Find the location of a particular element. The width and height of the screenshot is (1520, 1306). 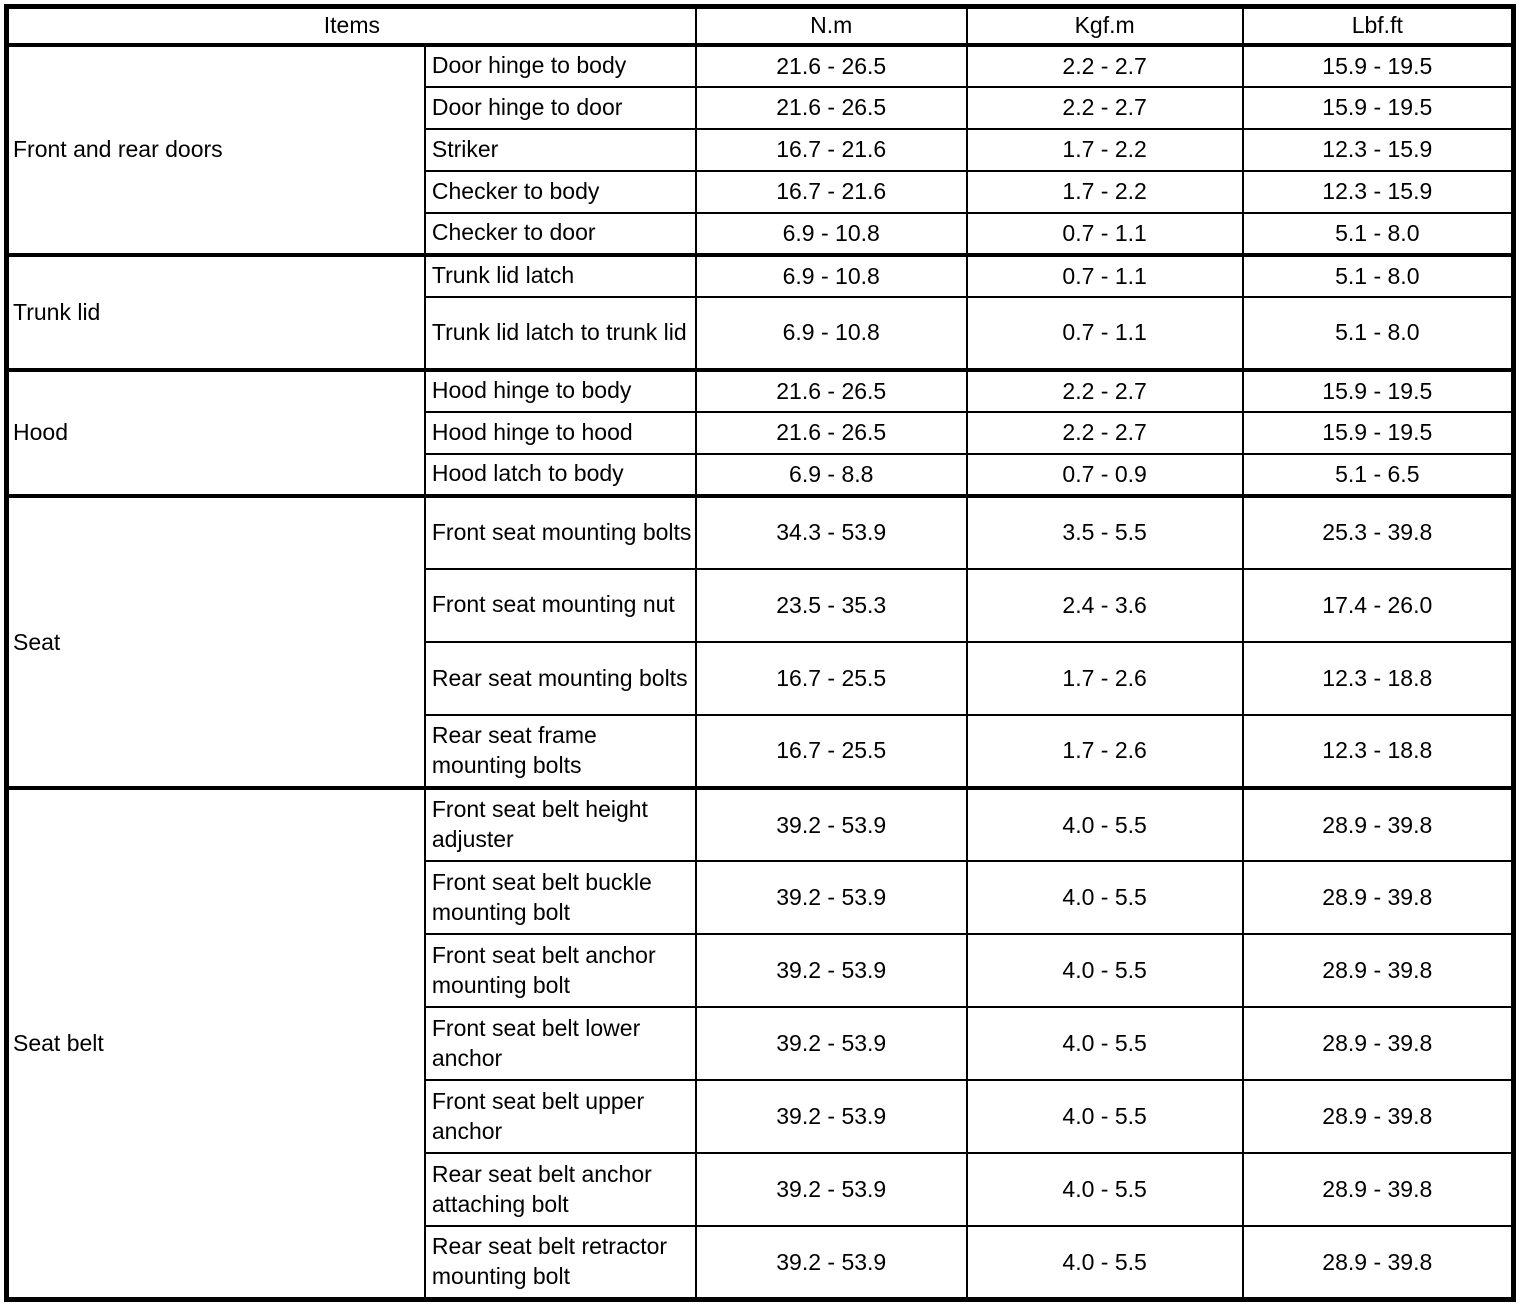

item-cell: Hood hinge to body is located at coordinates (560, 390).